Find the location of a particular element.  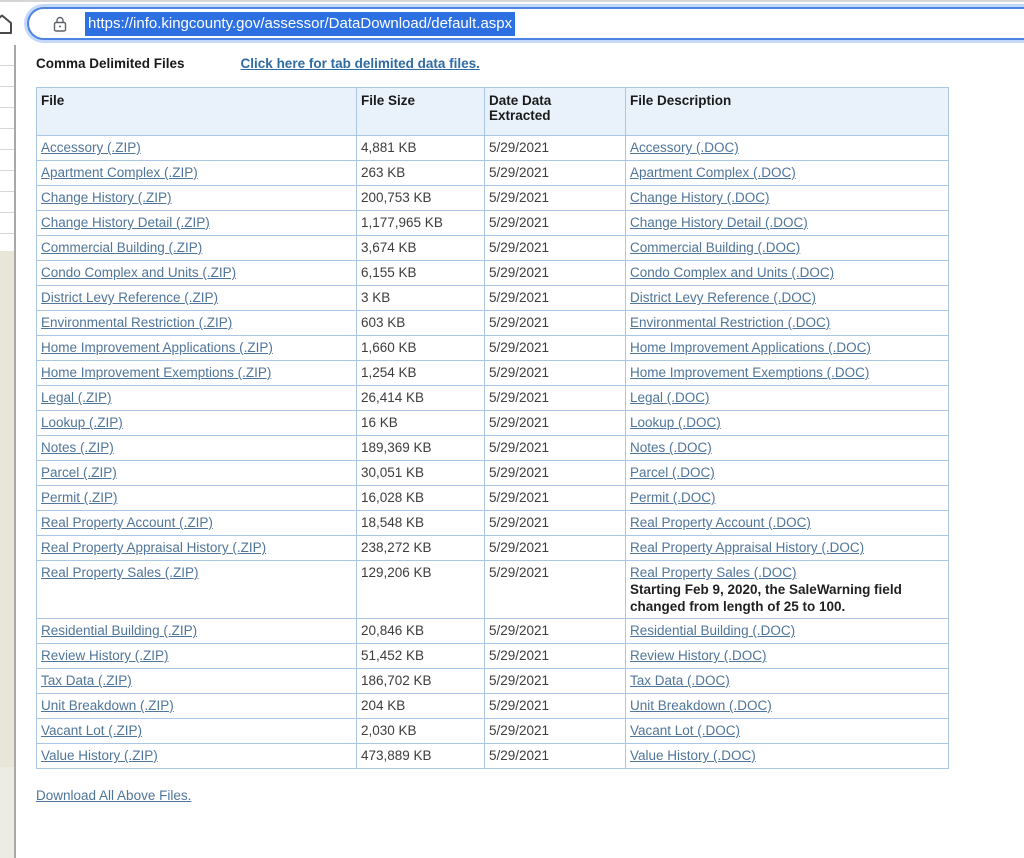

doc-file-link: Vacant Lot (.DOC) is located at coordinates (685, 730).